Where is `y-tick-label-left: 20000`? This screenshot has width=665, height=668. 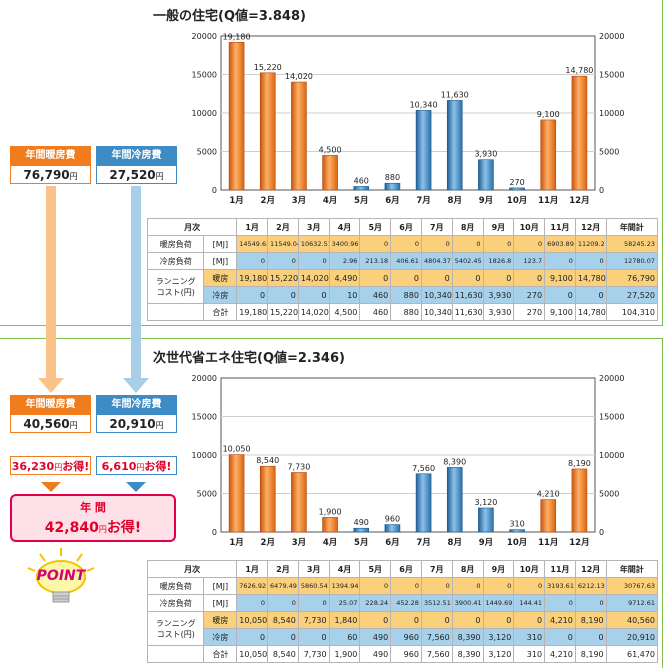
y-tick-label-left: 20000 is located at coordinates (204, 36).